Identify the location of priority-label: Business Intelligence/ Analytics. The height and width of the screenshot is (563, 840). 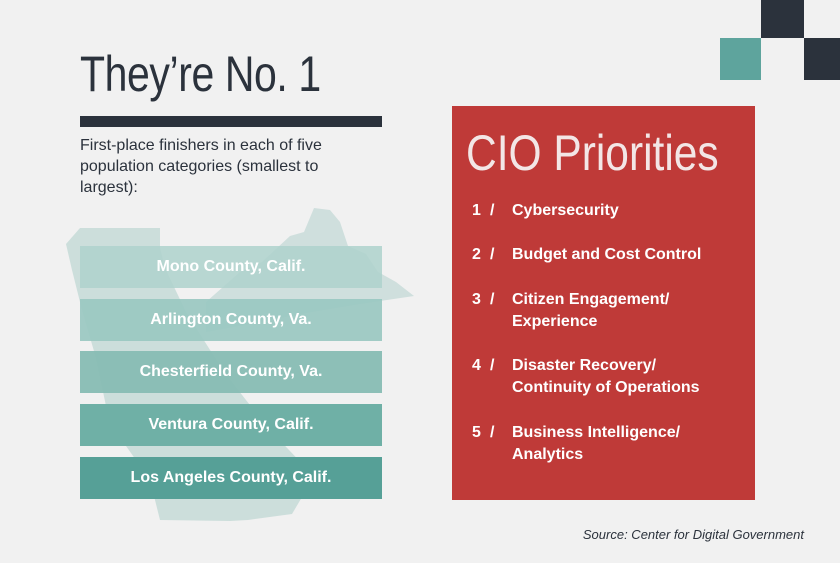
(596, 443).